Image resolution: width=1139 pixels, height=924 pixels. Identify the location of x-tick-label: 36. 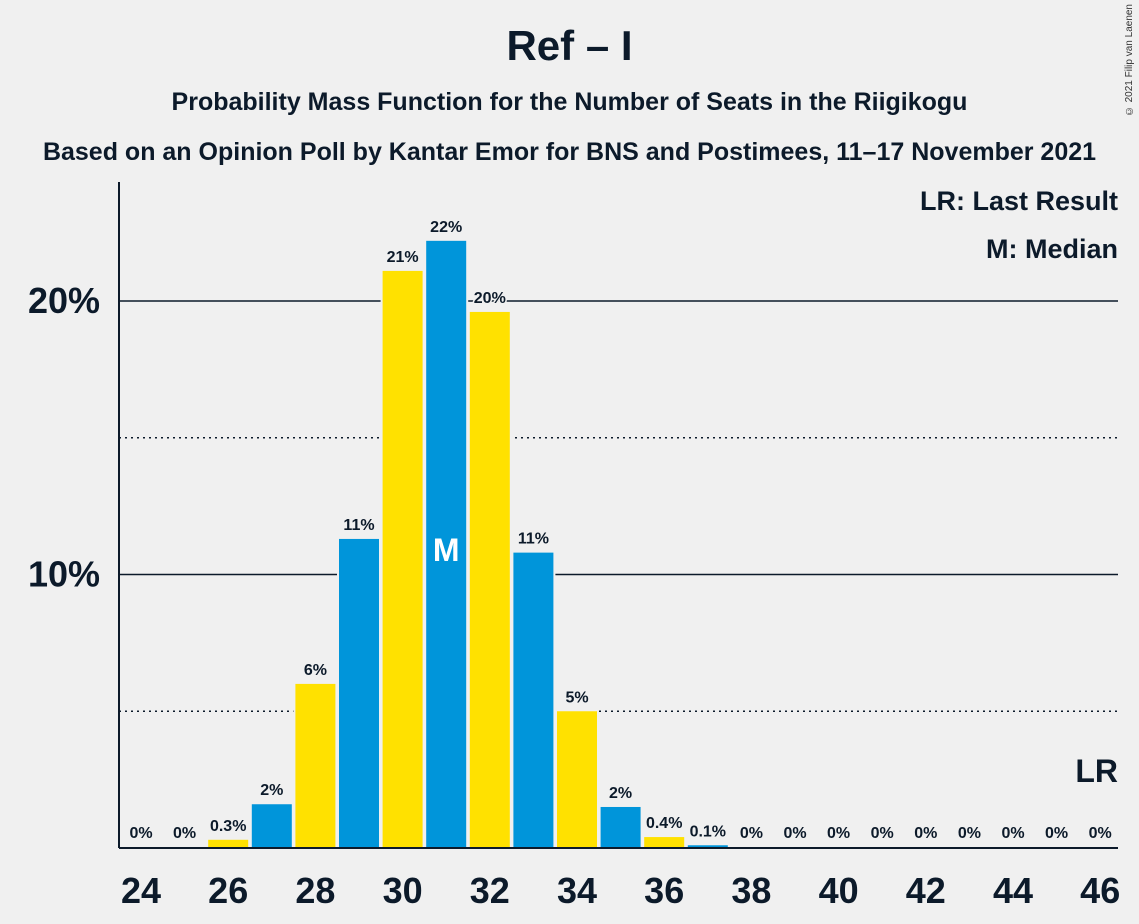
(664, 890).